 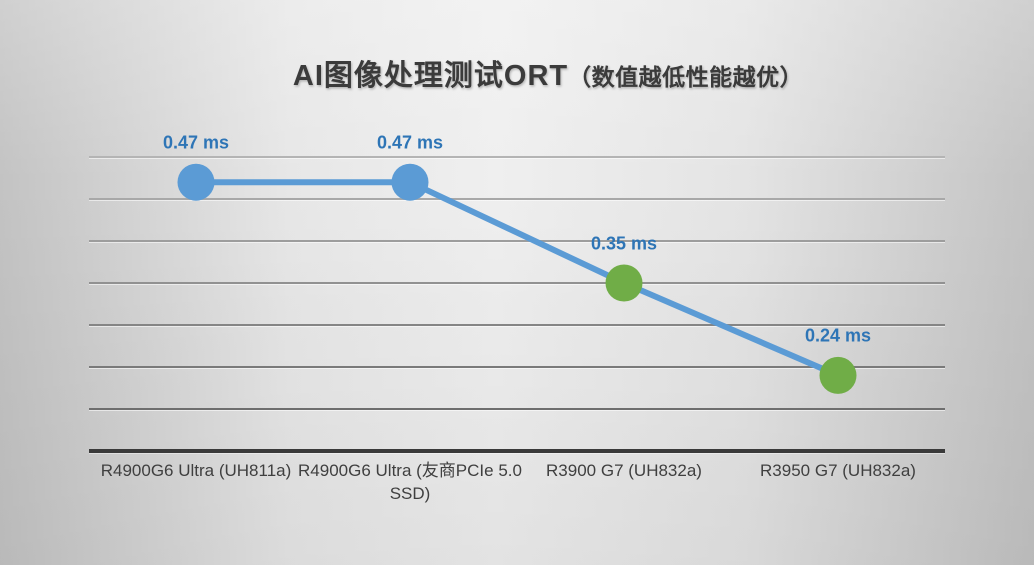 What do you see at coordinates (517, 451) in the screenshot?
I see `x-axis-line` at bounding box center [517, 451].